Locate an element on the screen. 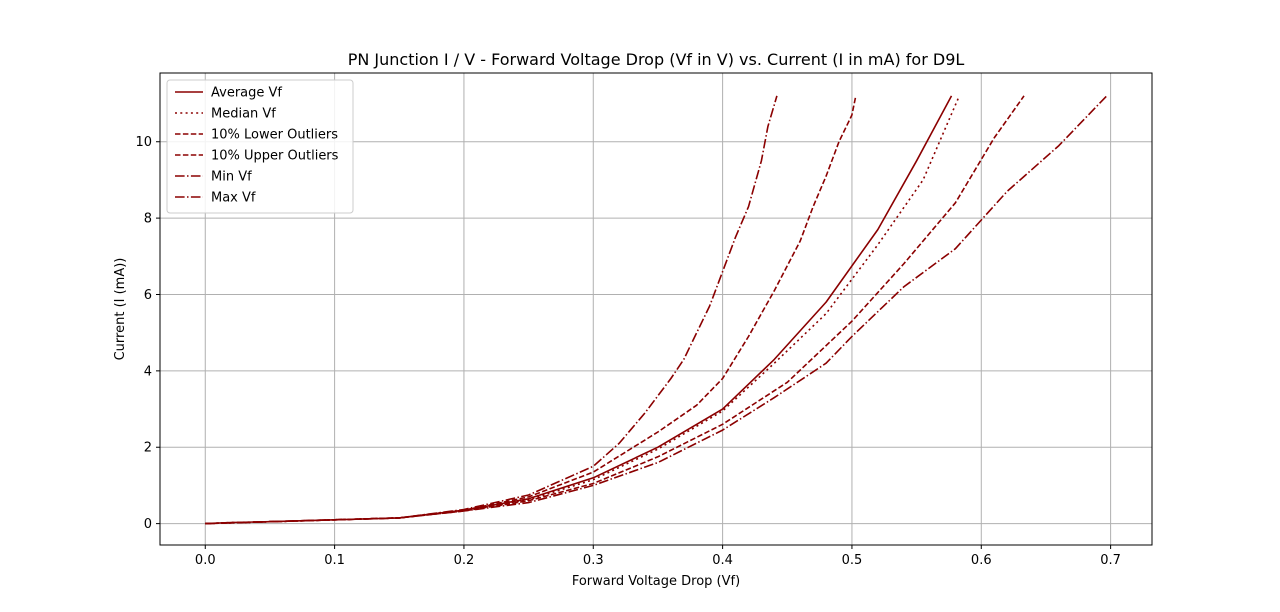  x-axis: 0.0 0.1 0.2 0.3 0.4 0.5 0.6 0.7 is located at coordinates (658, 556).